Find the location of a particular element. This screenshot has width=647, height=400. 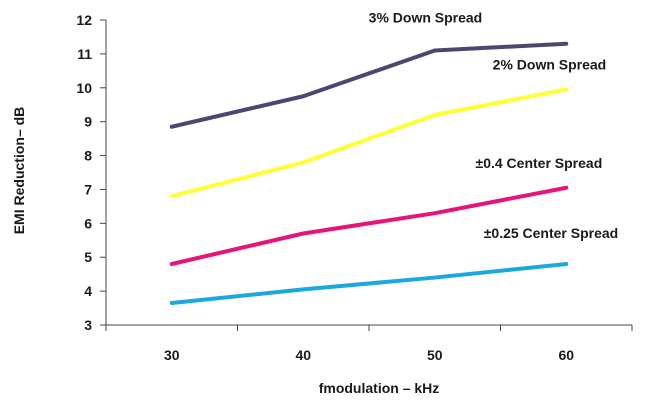

y-tick-label: 10 is located at coordinates (84, 88).